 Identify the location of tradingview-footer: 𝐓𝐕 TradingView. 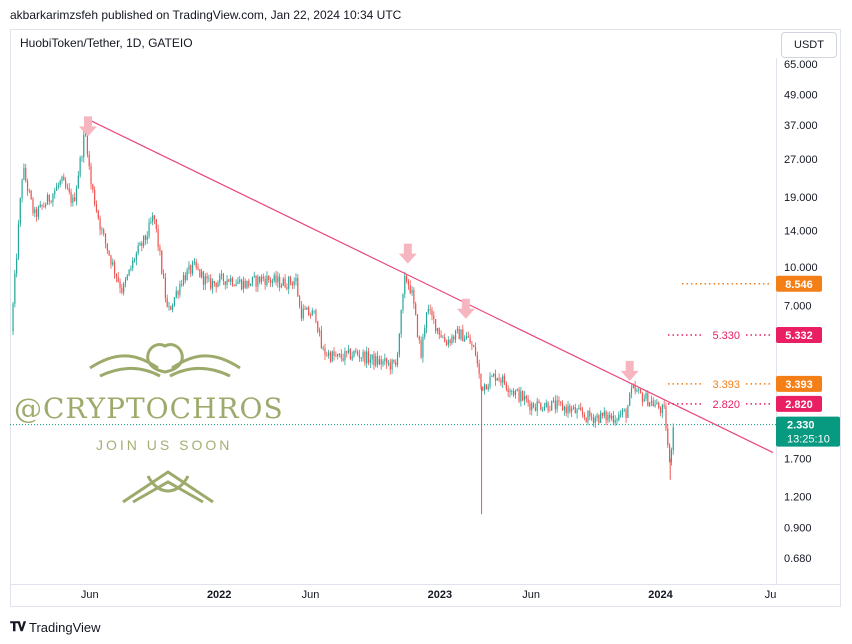
(55, 627).